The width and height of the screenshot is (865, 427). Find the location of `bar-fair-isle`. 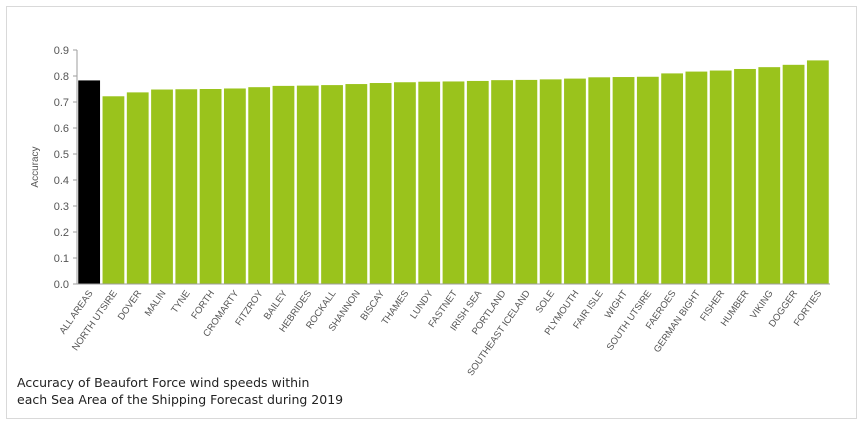

bar-fair-isle is located at coordinates (599, 180).